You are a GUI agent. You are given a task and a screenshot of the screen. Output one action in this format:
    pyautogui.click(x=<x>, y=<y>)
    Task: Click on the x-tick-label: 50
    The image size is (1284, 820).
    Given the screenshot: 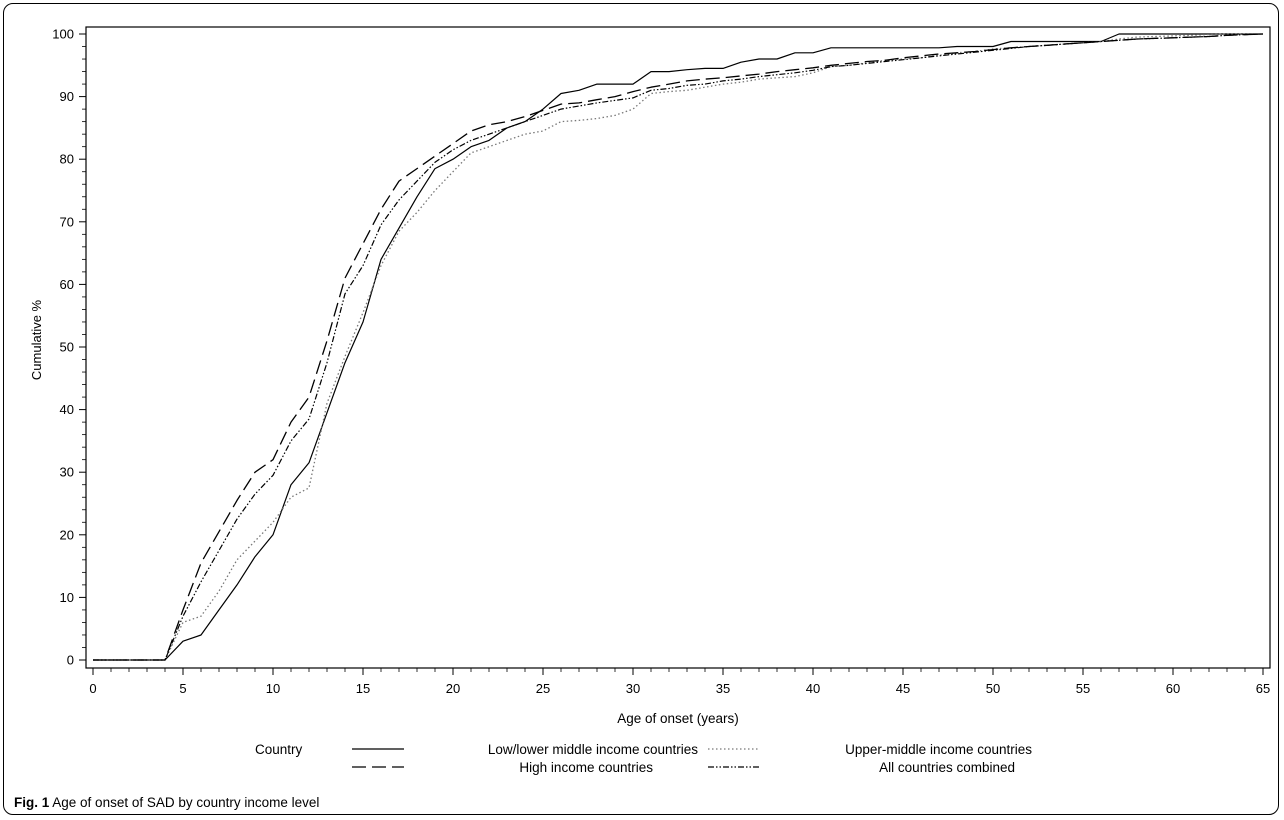 What is the action you would take?
    pyautogui.click(x=993, y=688)
    